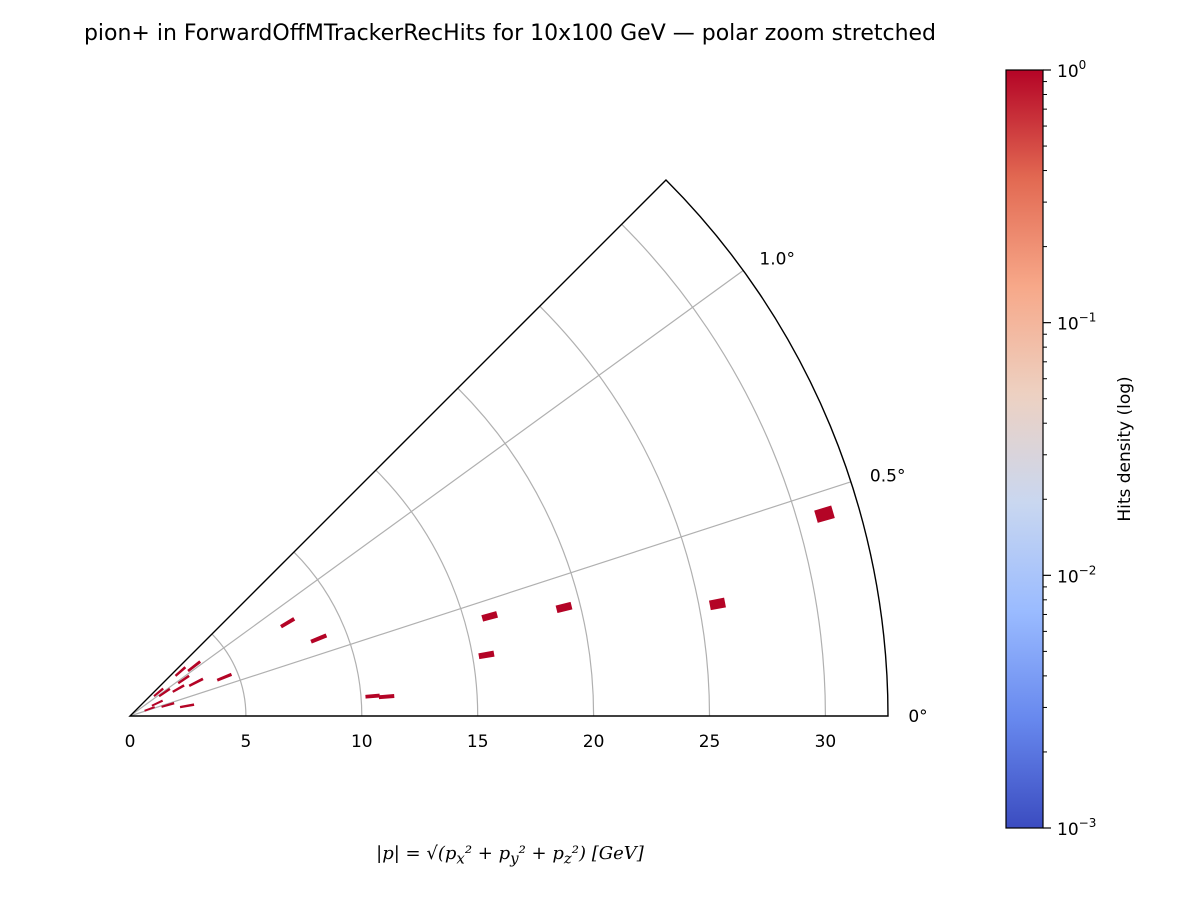 This screenshot has height=900, width=1200. What do you see at coordinates (130, 742) in the screenshot?
I see `radial-tick-label: 0` at bounding box center [130, 742].